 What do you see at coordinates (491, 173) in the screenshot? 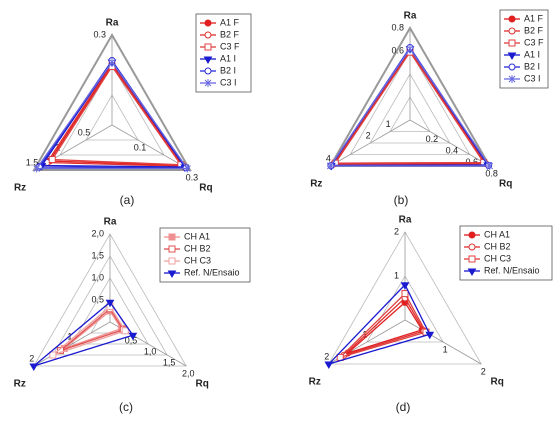
I see `tick-label: 0.8` at bounding box center [491, 173].